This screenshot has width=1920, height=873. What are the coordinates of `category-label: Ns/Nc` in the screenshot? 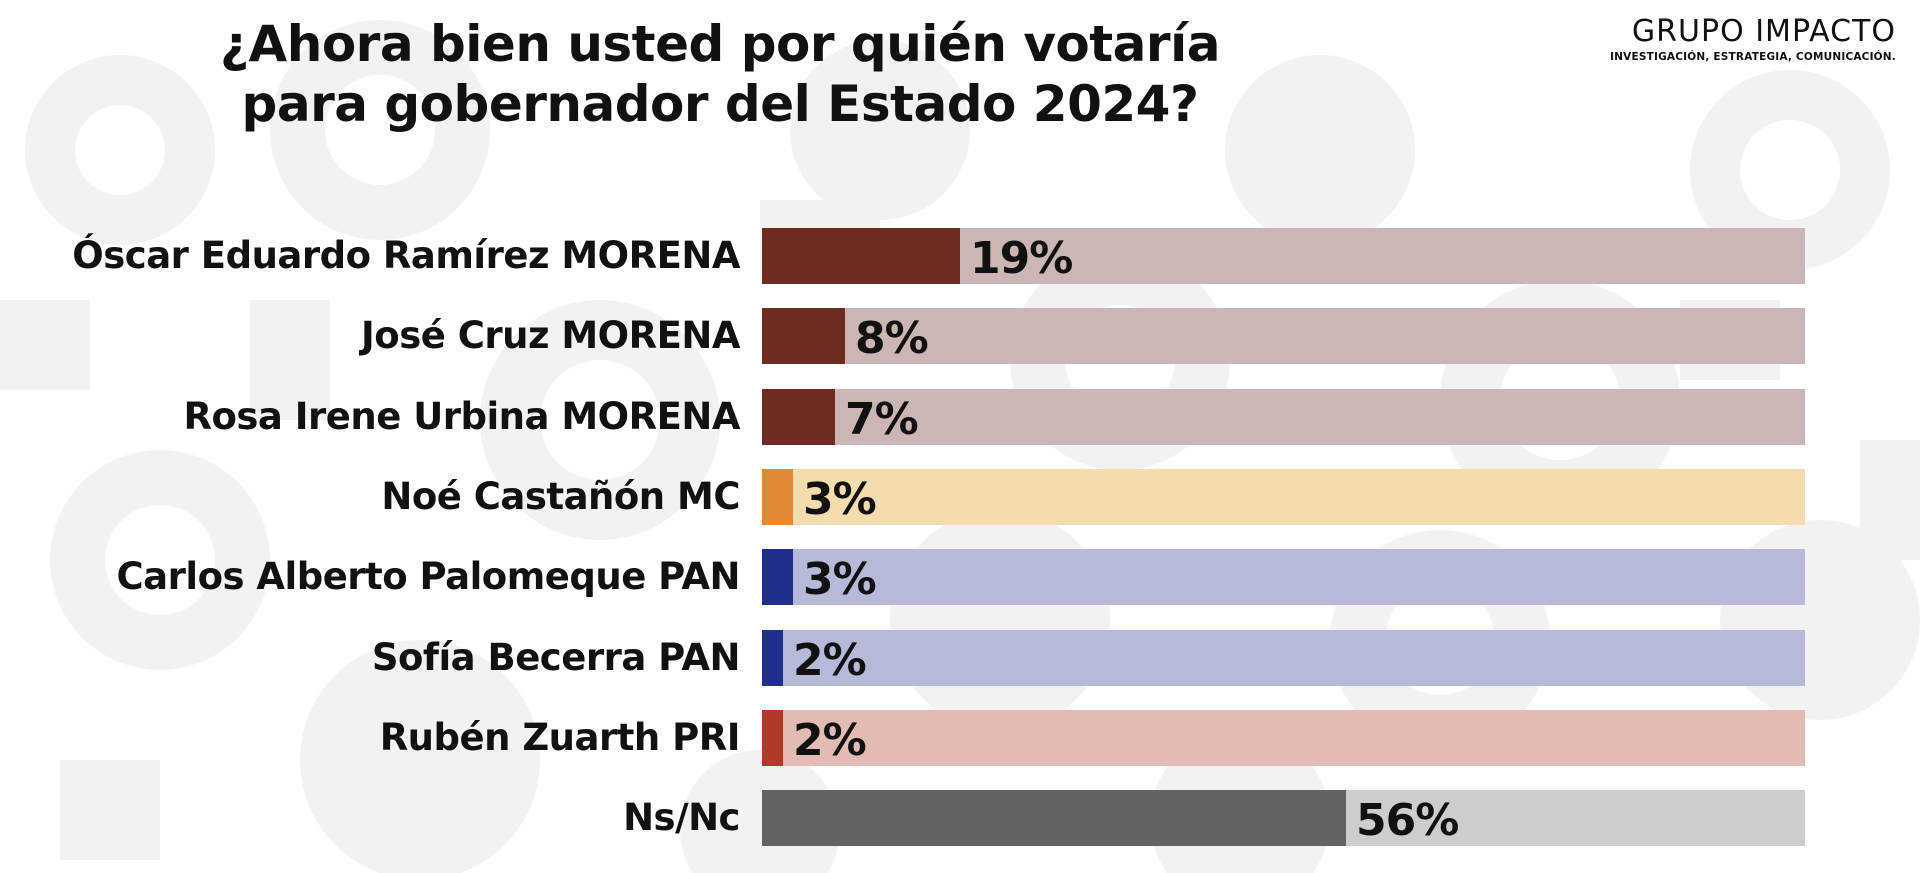 It's located at (681, 817).